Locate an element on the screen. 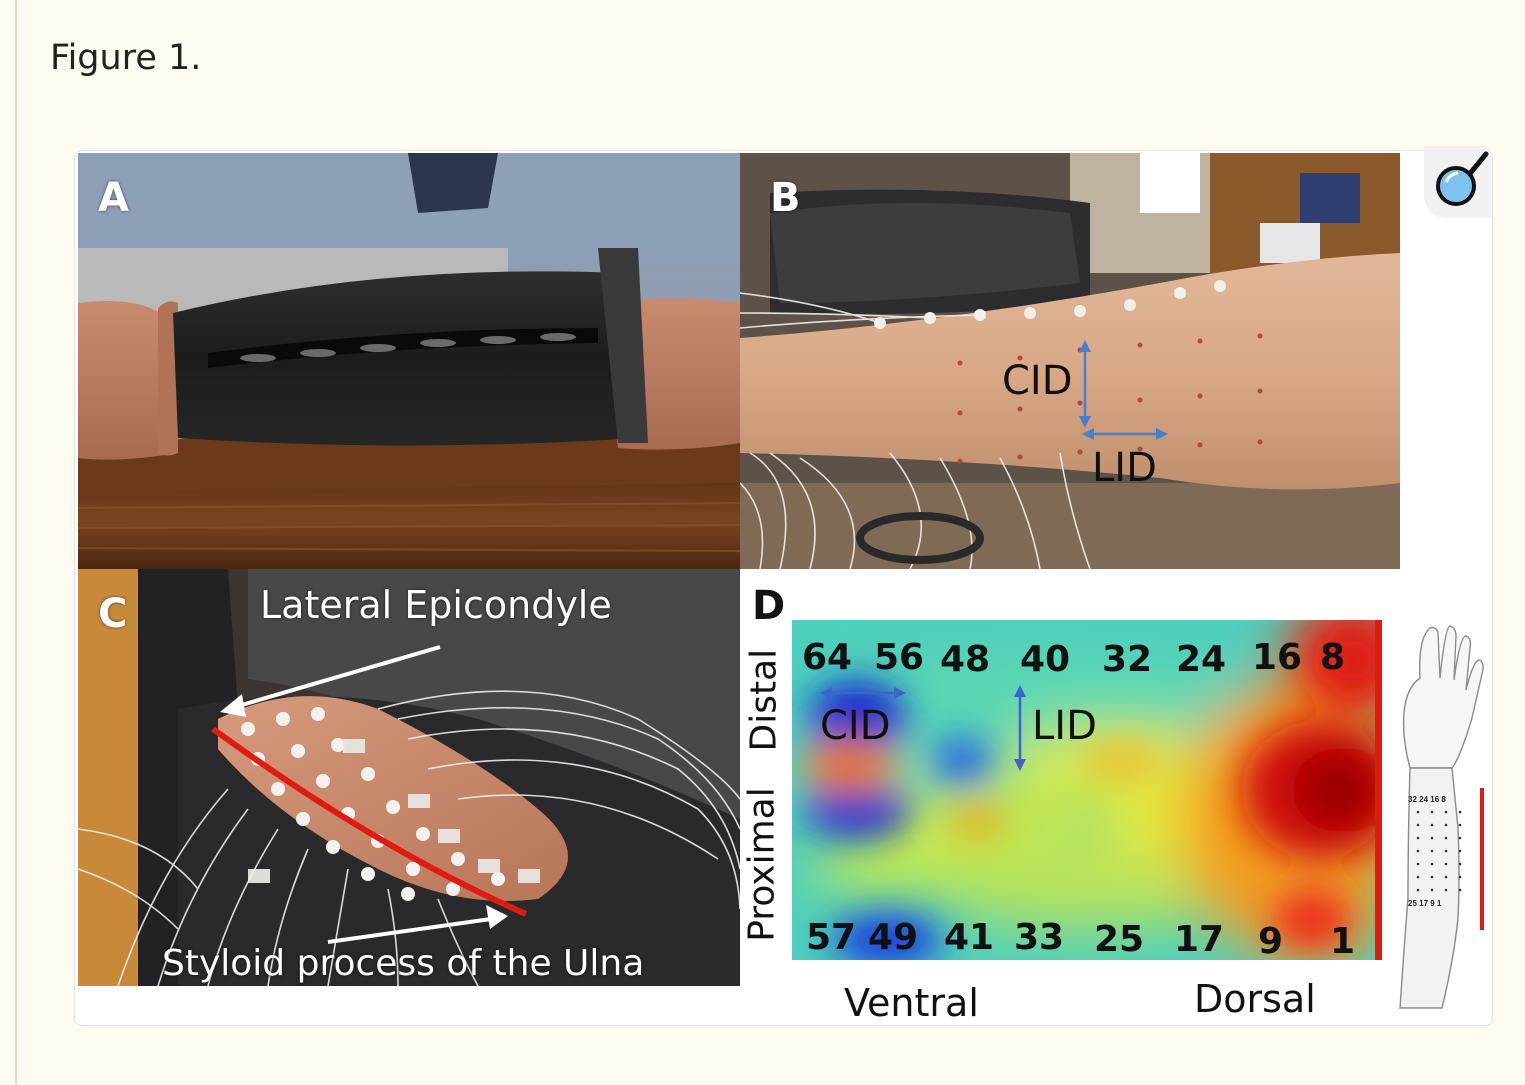  electrode-number: 57 is located at coordinates (831, 937).